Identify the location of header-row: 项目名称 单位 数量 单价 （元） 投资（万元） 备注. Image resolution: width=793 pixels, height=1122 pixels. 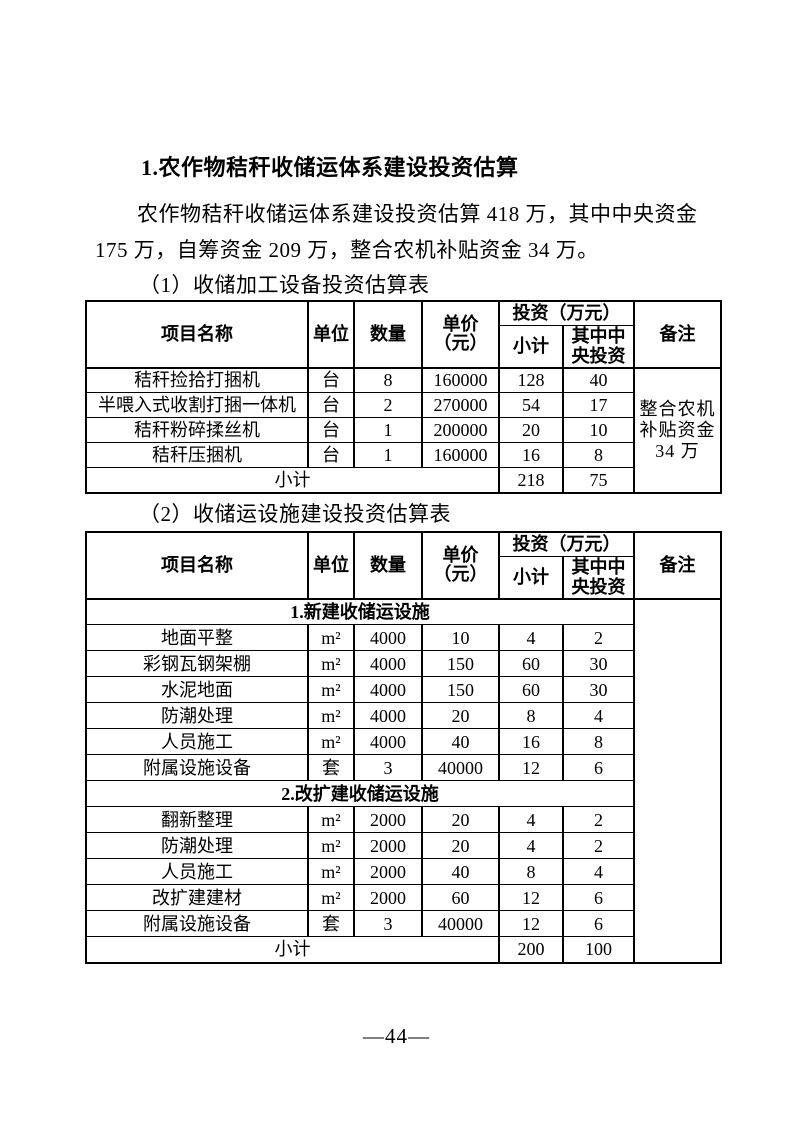
(403, 334).